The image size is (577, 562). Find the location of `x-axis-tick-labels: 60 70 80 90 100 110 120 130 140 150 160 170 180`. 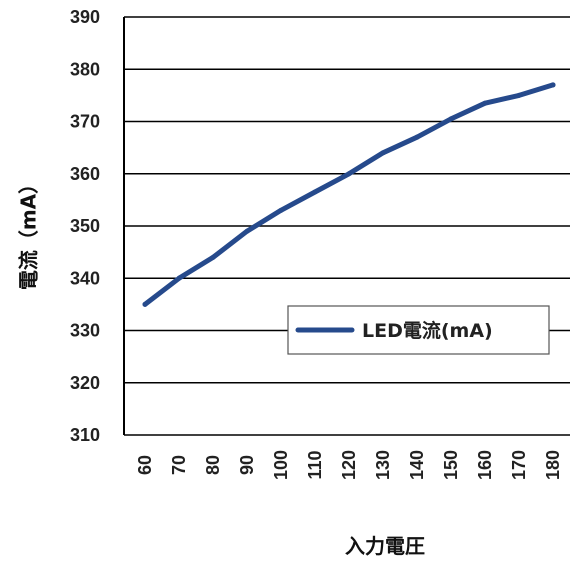

x-axis-tick-labels: 60 70 80 90 100 110 120 130 140 150 160 170 180 is located at coordinates (349, 465).